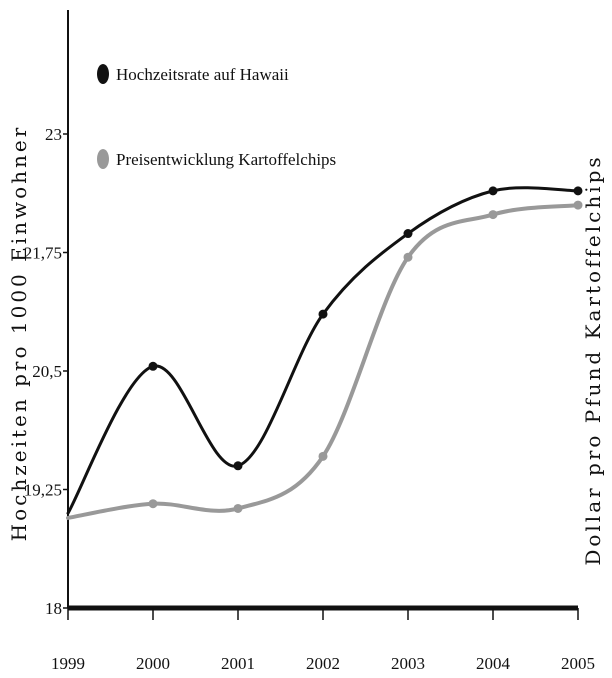 This screenshot has width=612, height=678. I want to click on legend-entry: Hochzeitsrate auf Hawaii, so click(193, 74).